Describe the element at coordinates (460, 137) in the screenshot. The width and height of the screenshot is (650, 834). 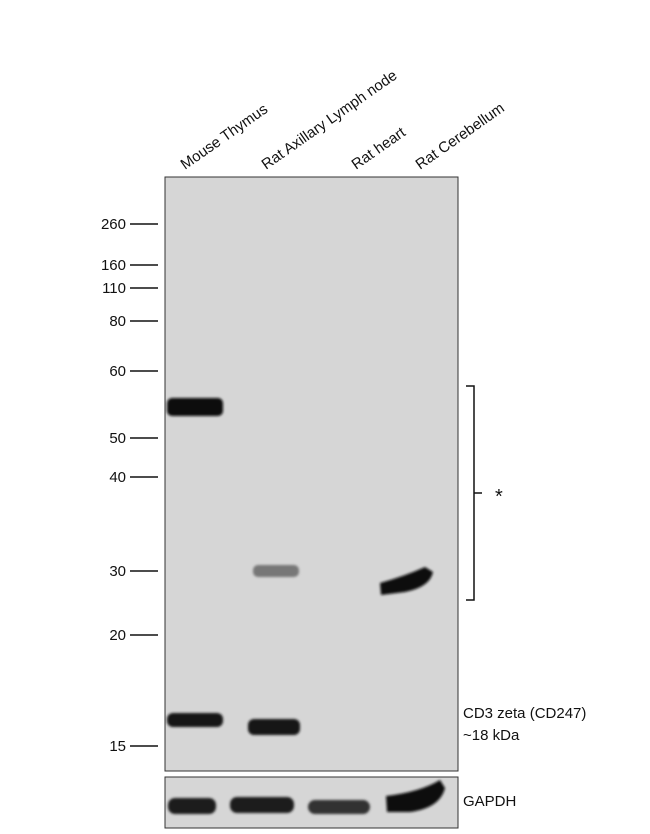
I see `lane-label: Rat Cerebellum` at that location.